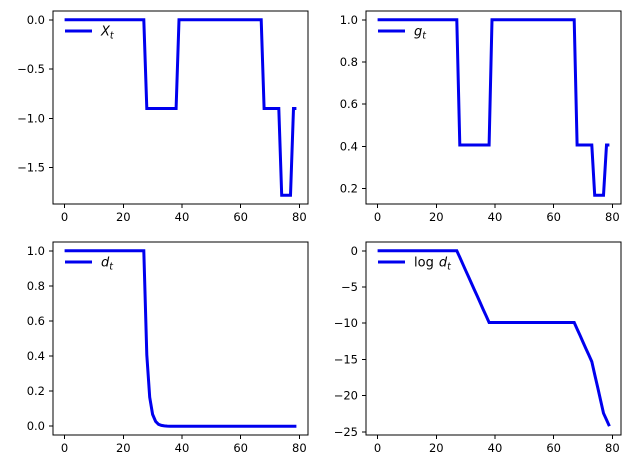  What do you see at coordinates (89, 264) in the screenshot?
I see `legend: dt` at bounding box center [89, 264].